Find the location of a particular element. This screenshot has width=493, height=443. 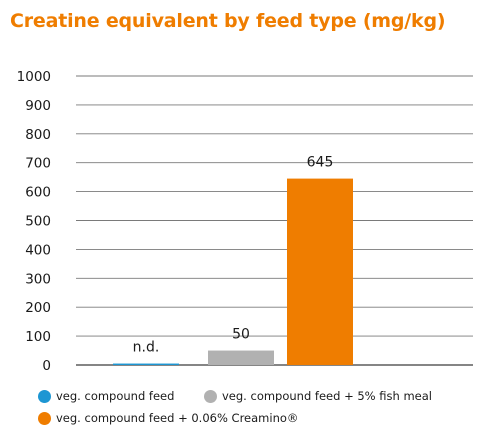

y-tick-label: 200 is located at coordinates (38, 308).